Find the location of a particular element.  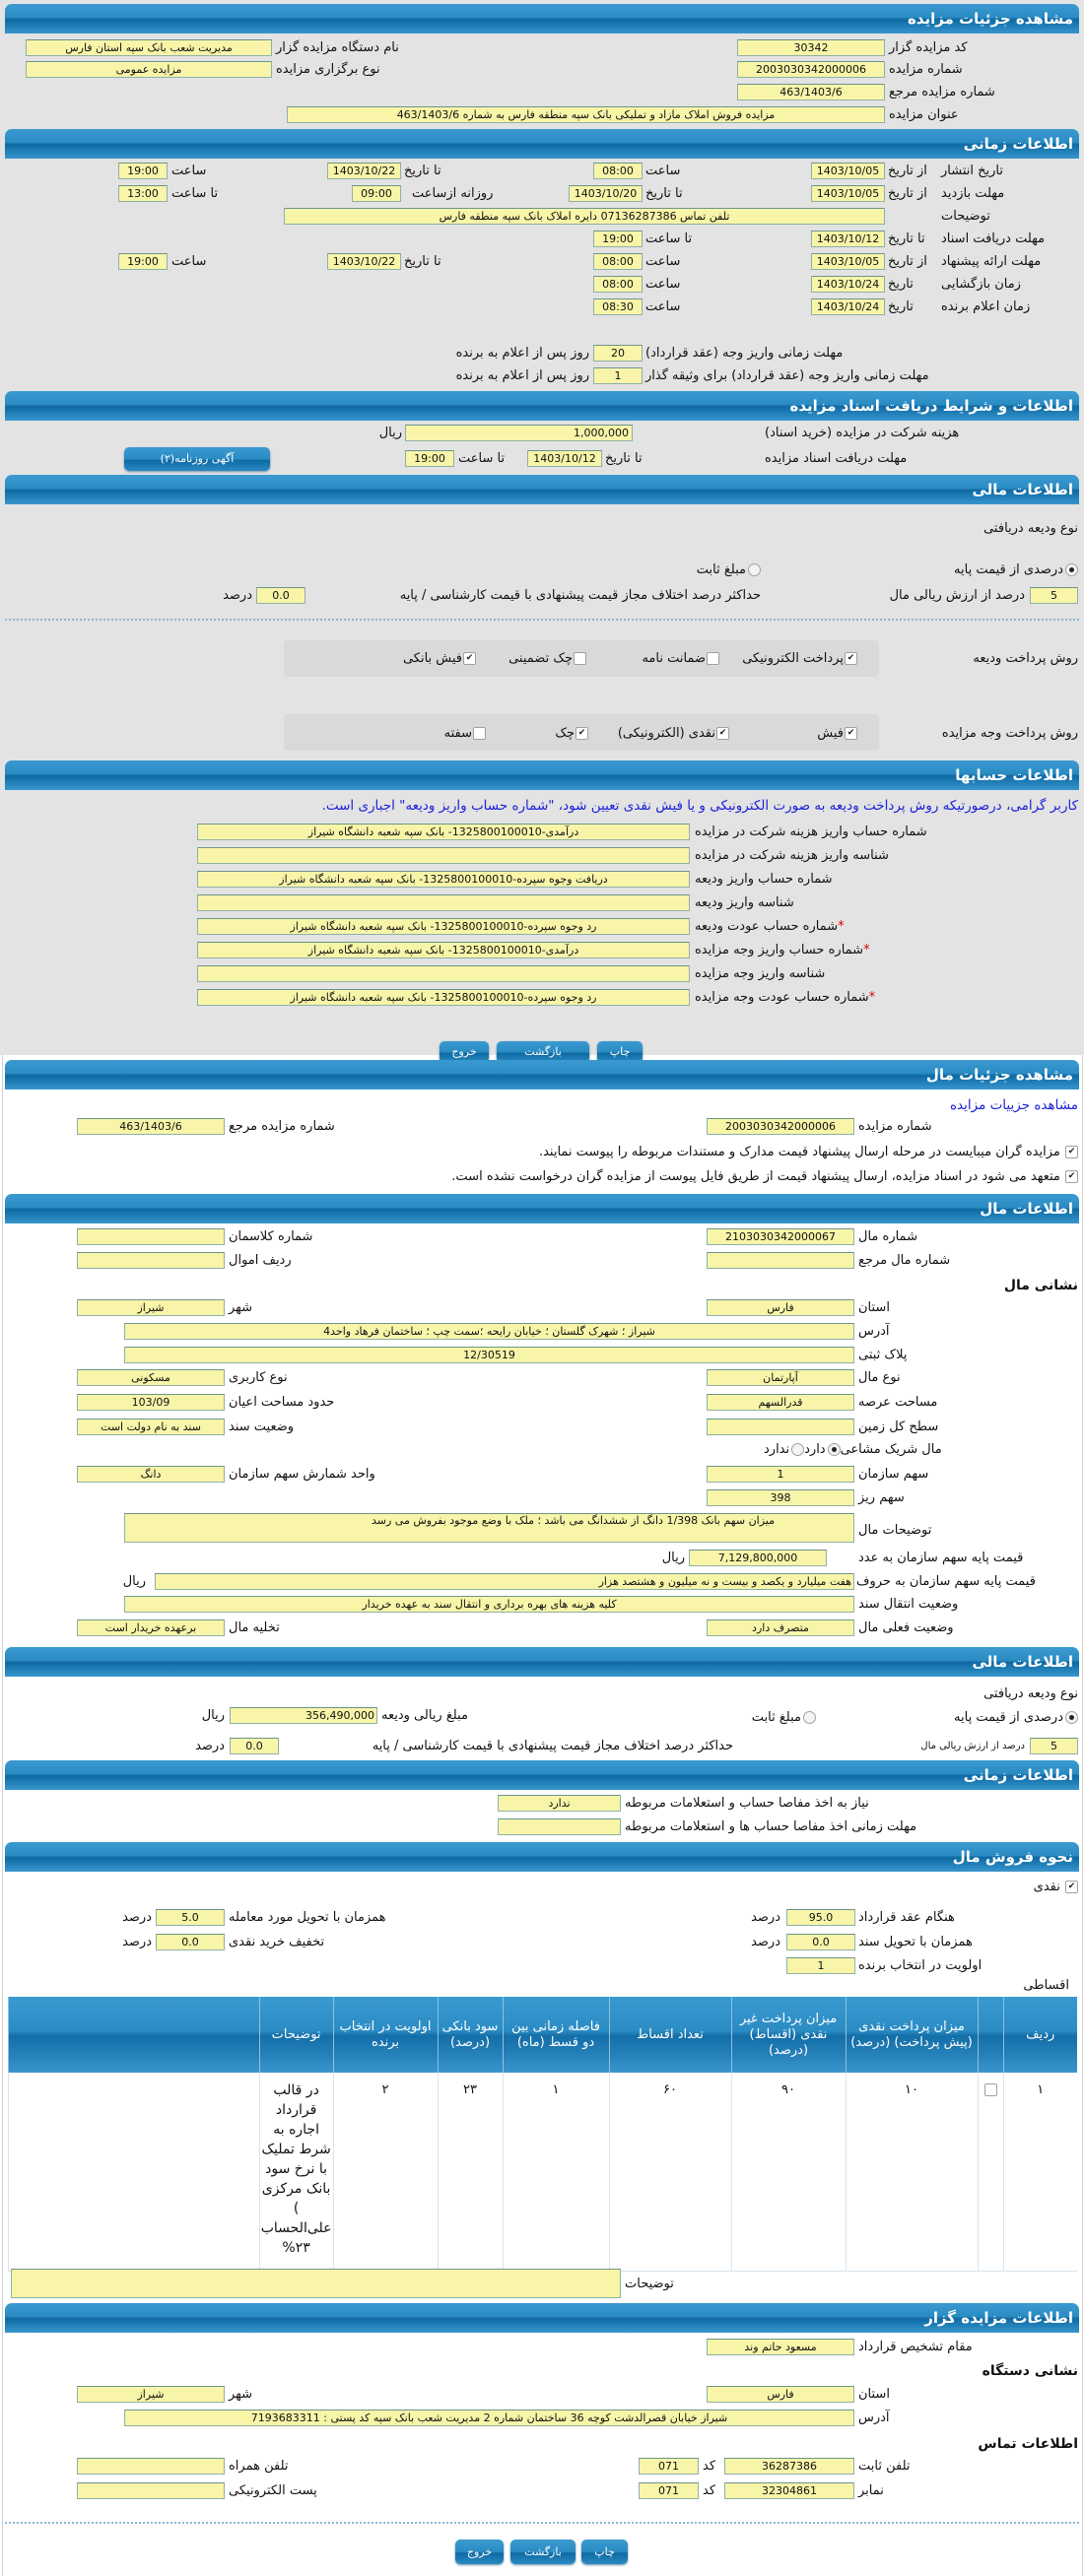

publish-label: تاریخ انتشار is located at coordinates (972, 171).